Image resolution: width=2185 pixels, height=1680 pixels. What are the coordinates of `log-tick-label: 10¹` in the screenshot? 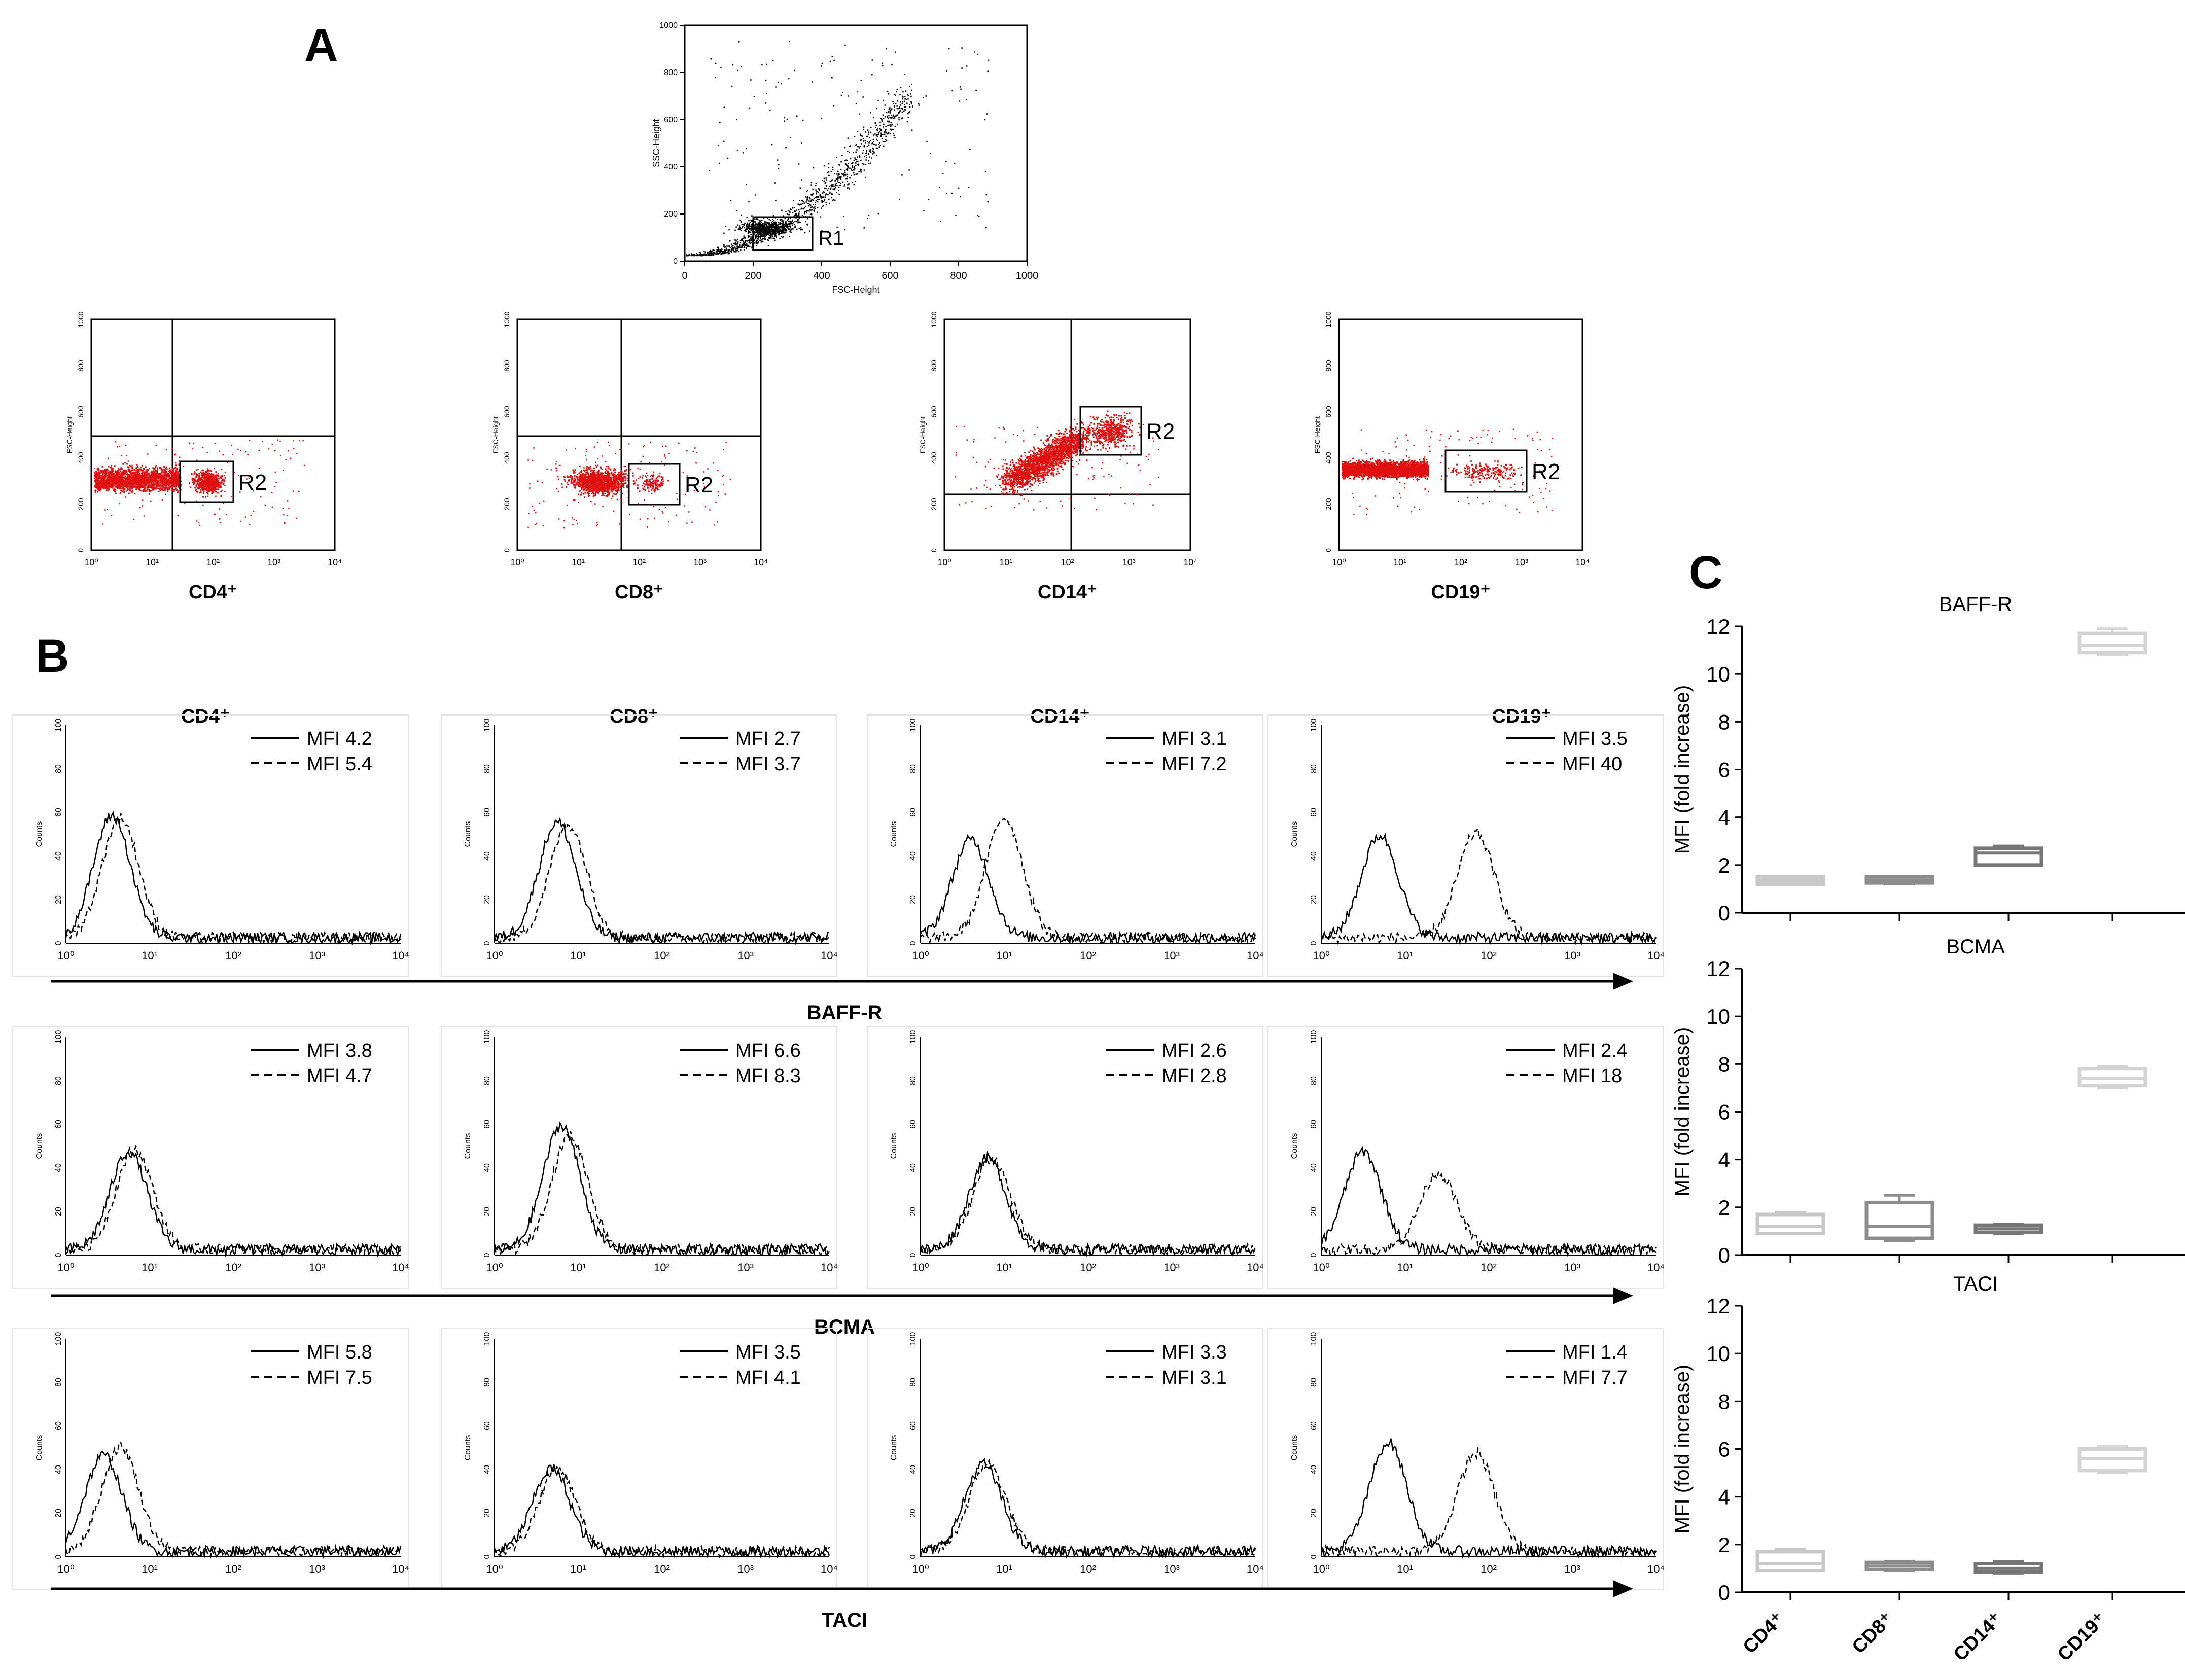 It's located at (153, 562).